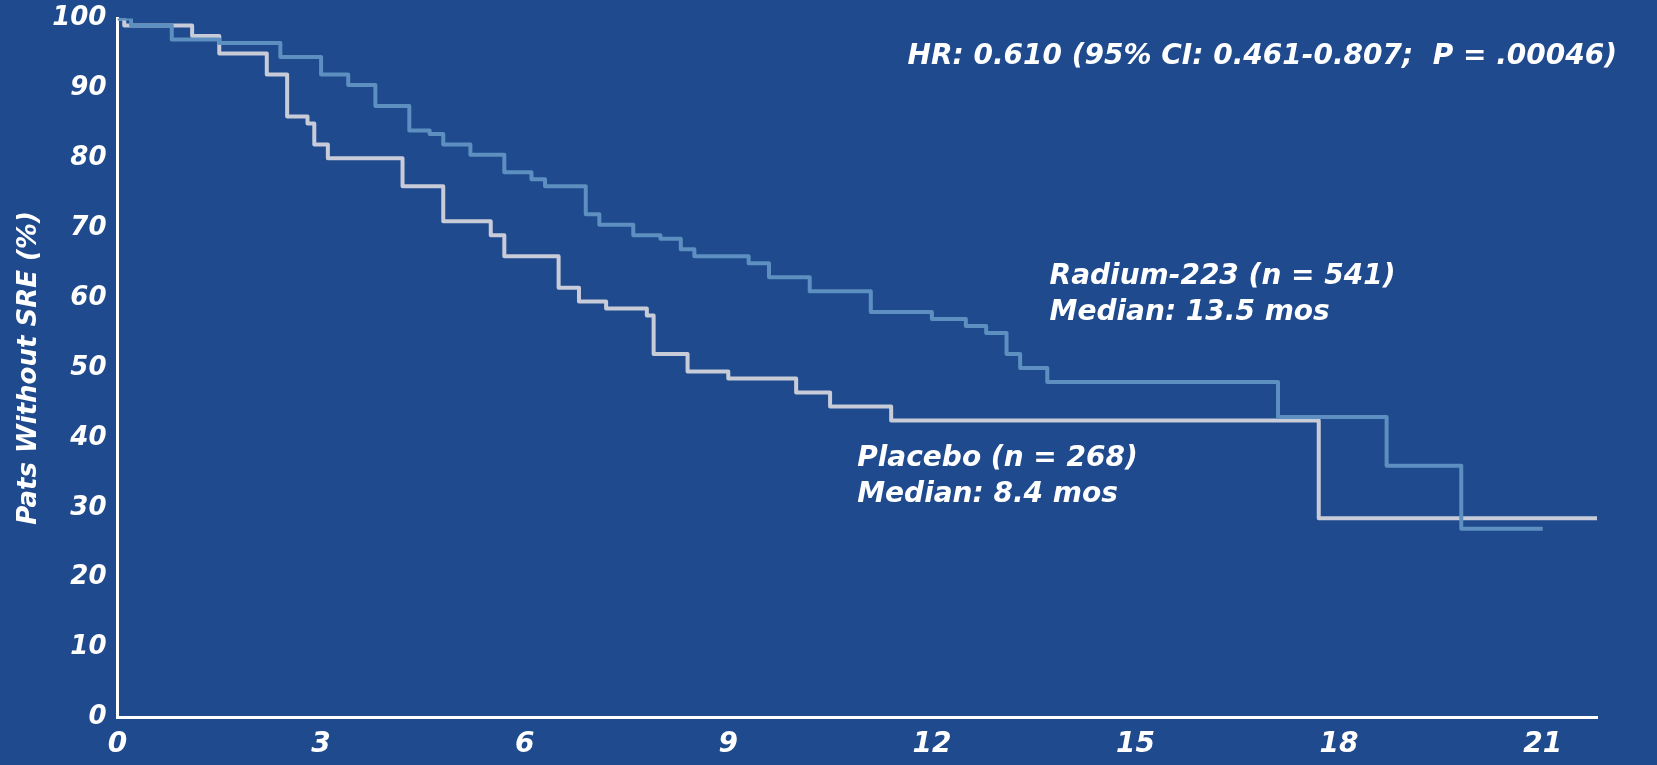  I want to click on x-tick-label: 6, so click(524, 743).